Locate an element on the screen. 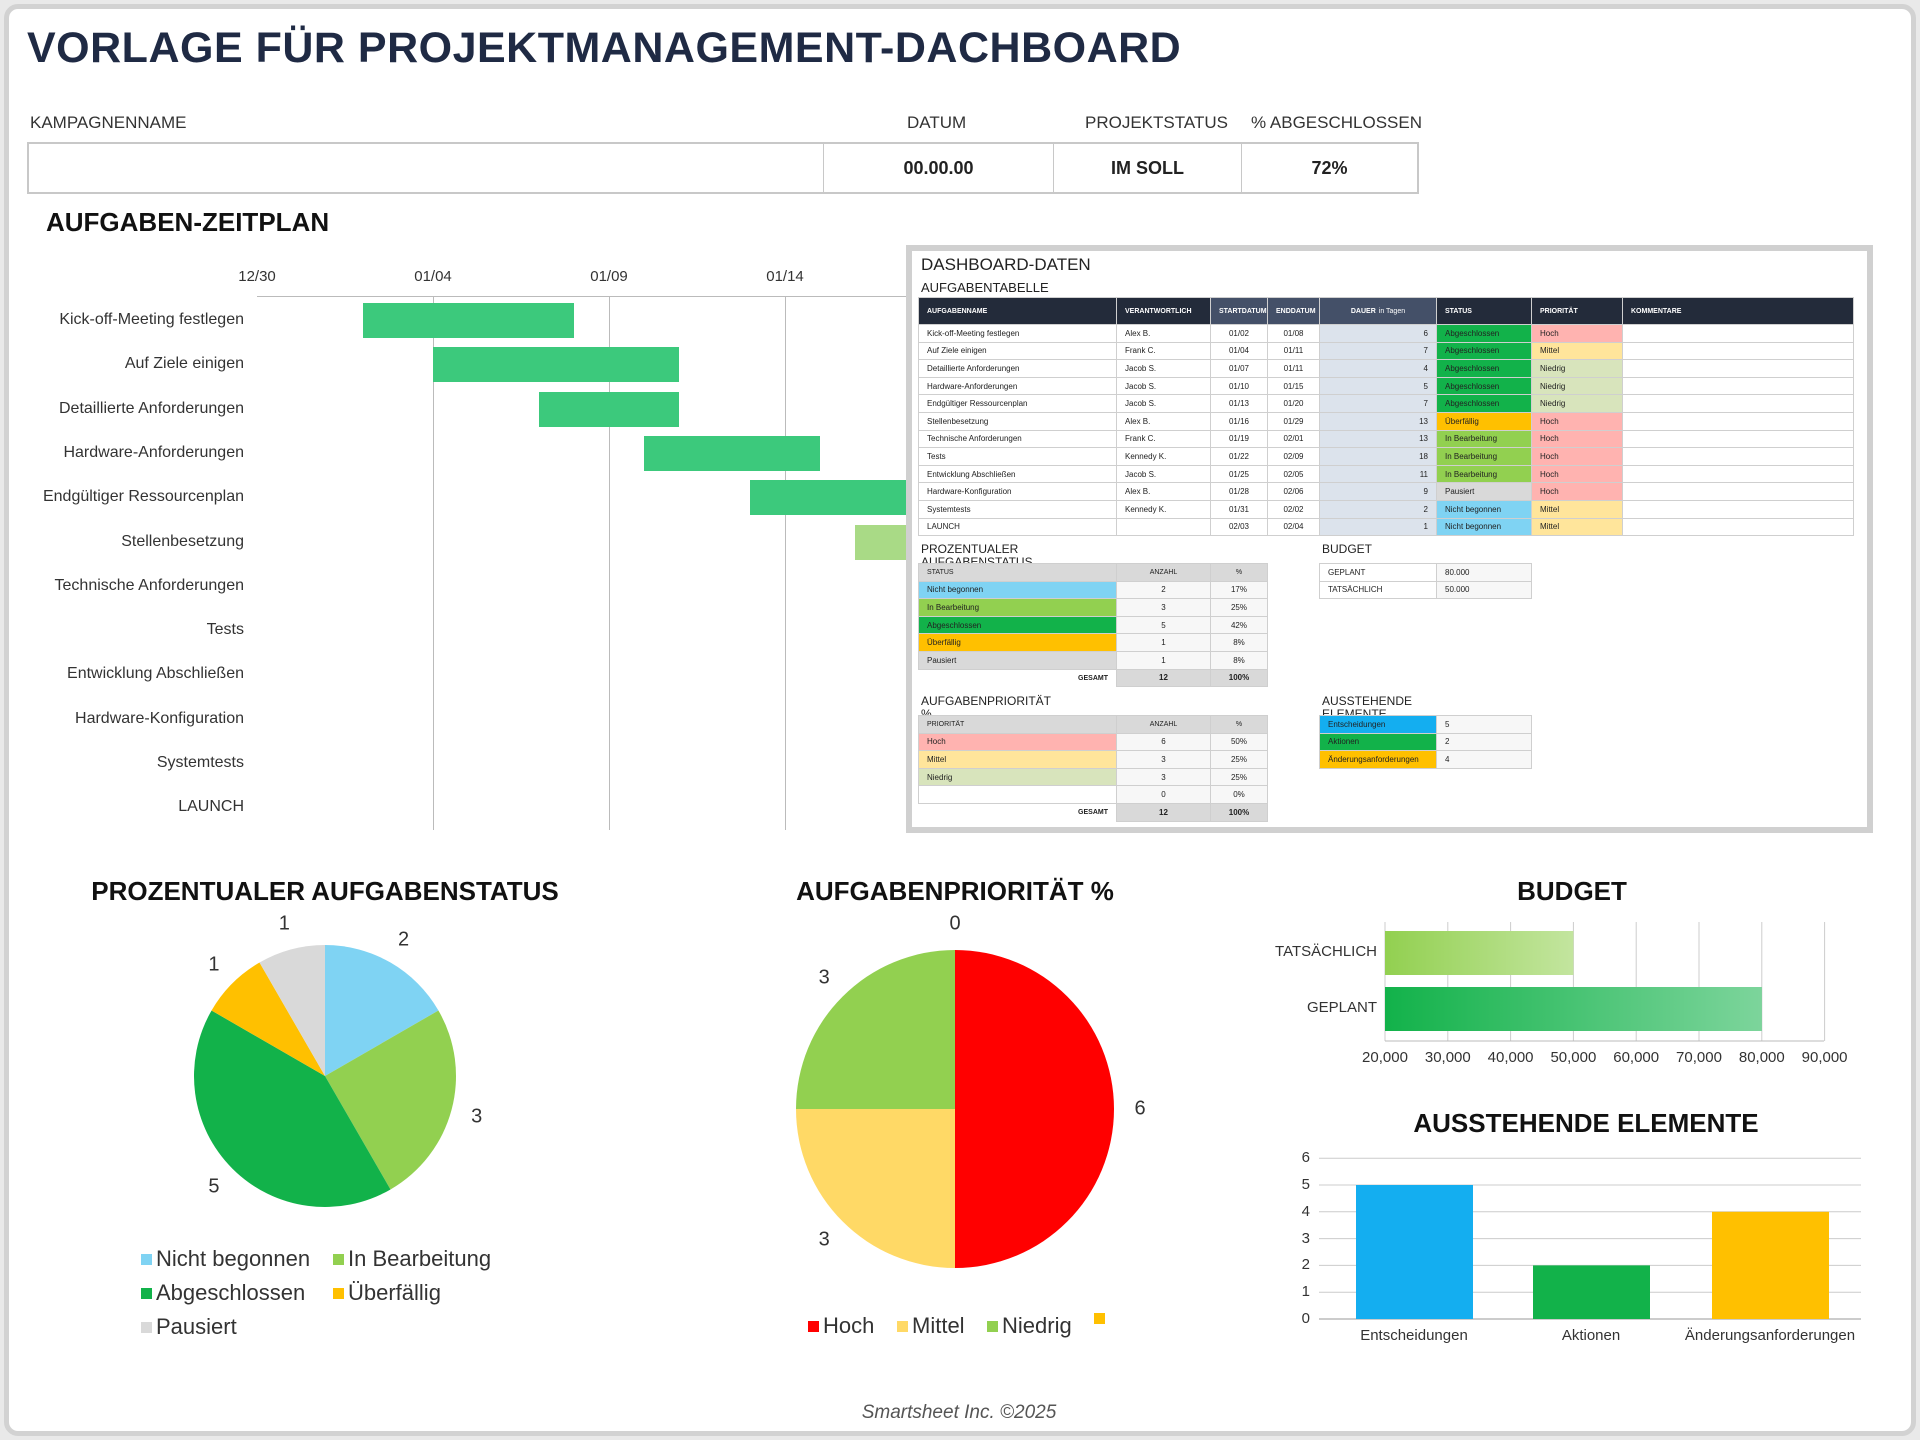 The height and width of the screenshot is (1440, 1920). legend-item: Mittel is located at coordinates (931, 1326).